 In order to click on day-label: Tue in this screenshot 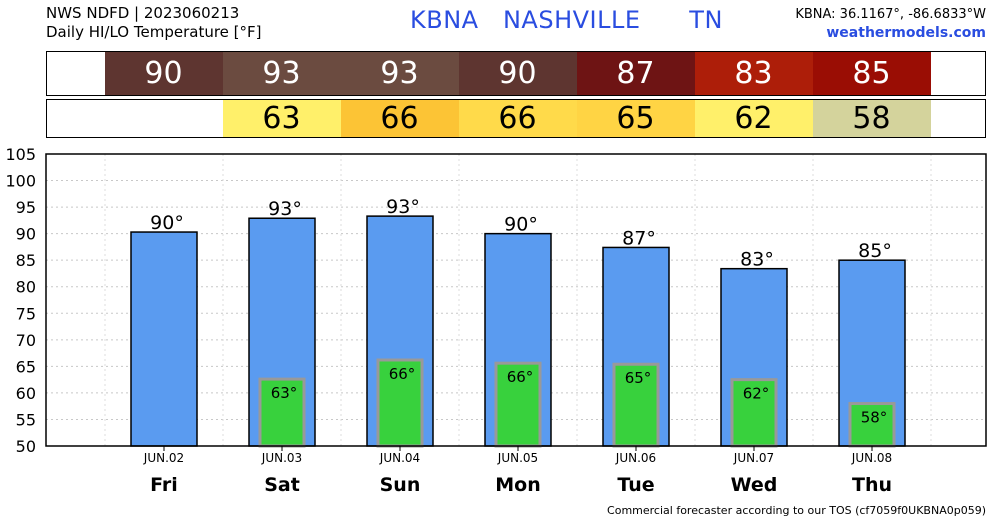, I will do `click(635, 485)`.